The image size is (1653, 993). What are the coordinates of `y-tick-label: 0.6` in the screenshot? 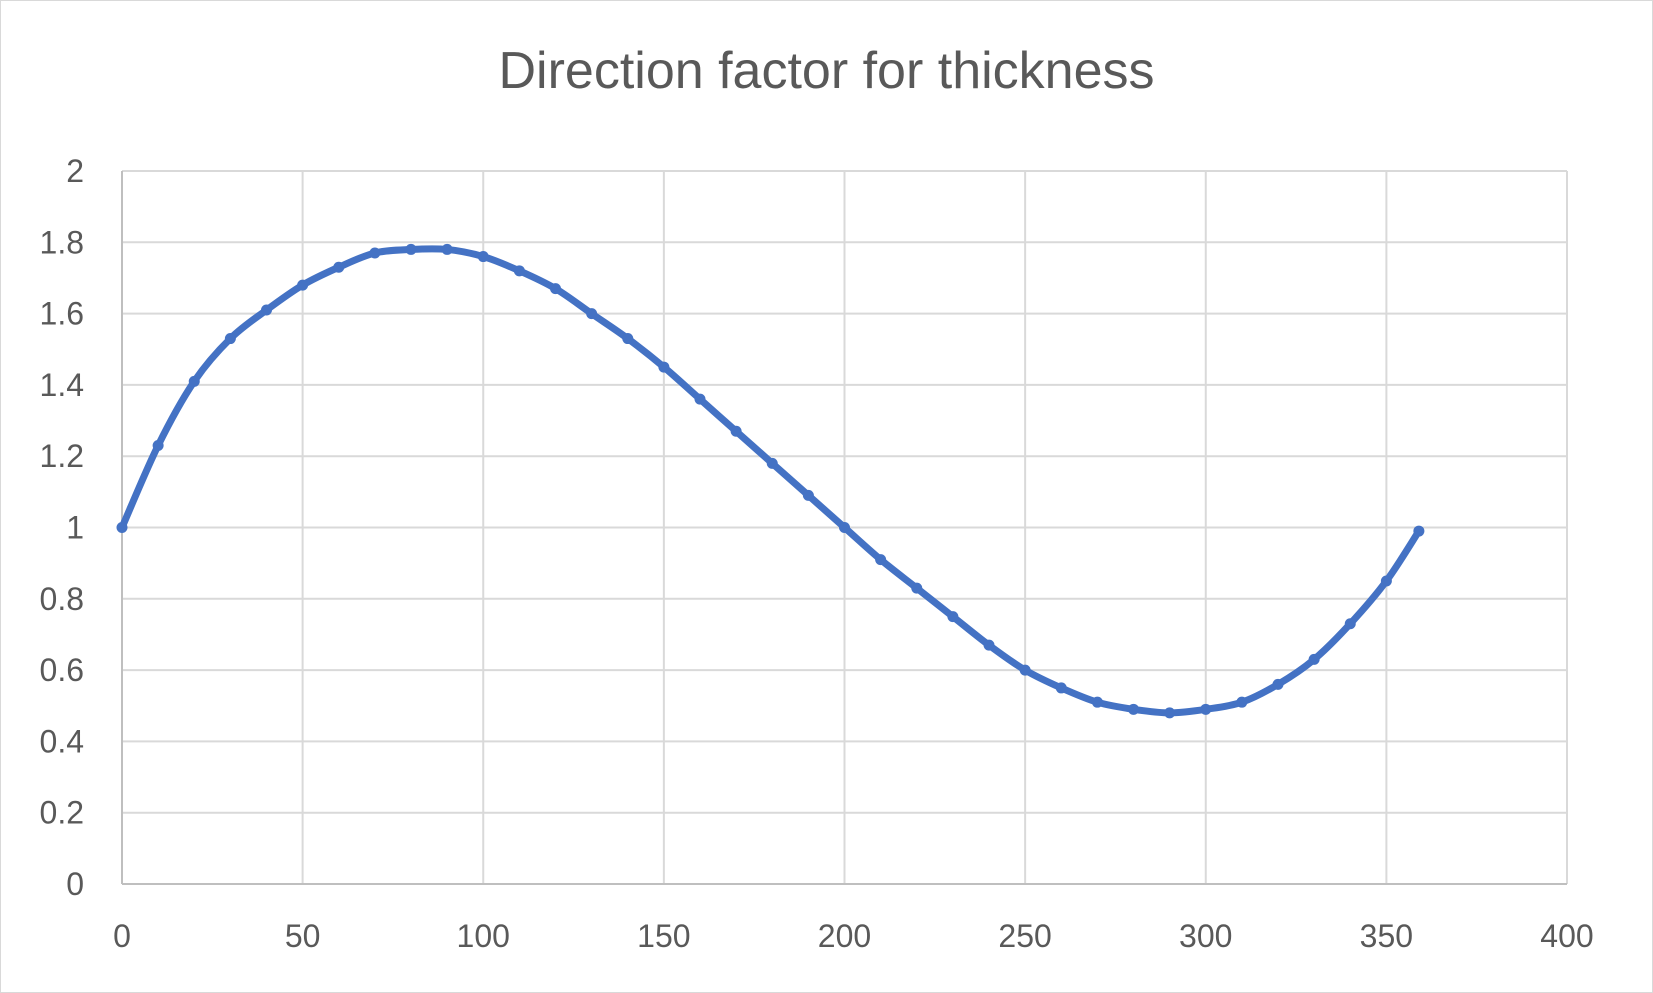 It's located at (62, 670).